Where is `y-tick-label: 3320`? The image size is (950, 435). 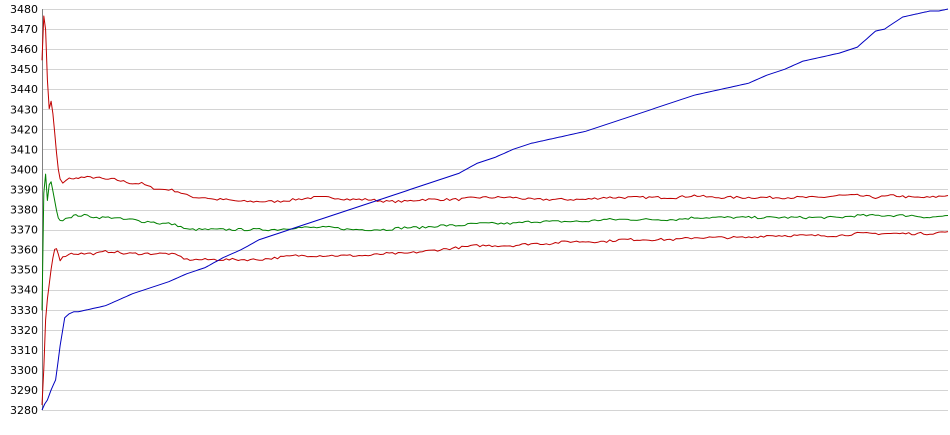 y-tick-label: 3320 is located at coordinates (24, 330).